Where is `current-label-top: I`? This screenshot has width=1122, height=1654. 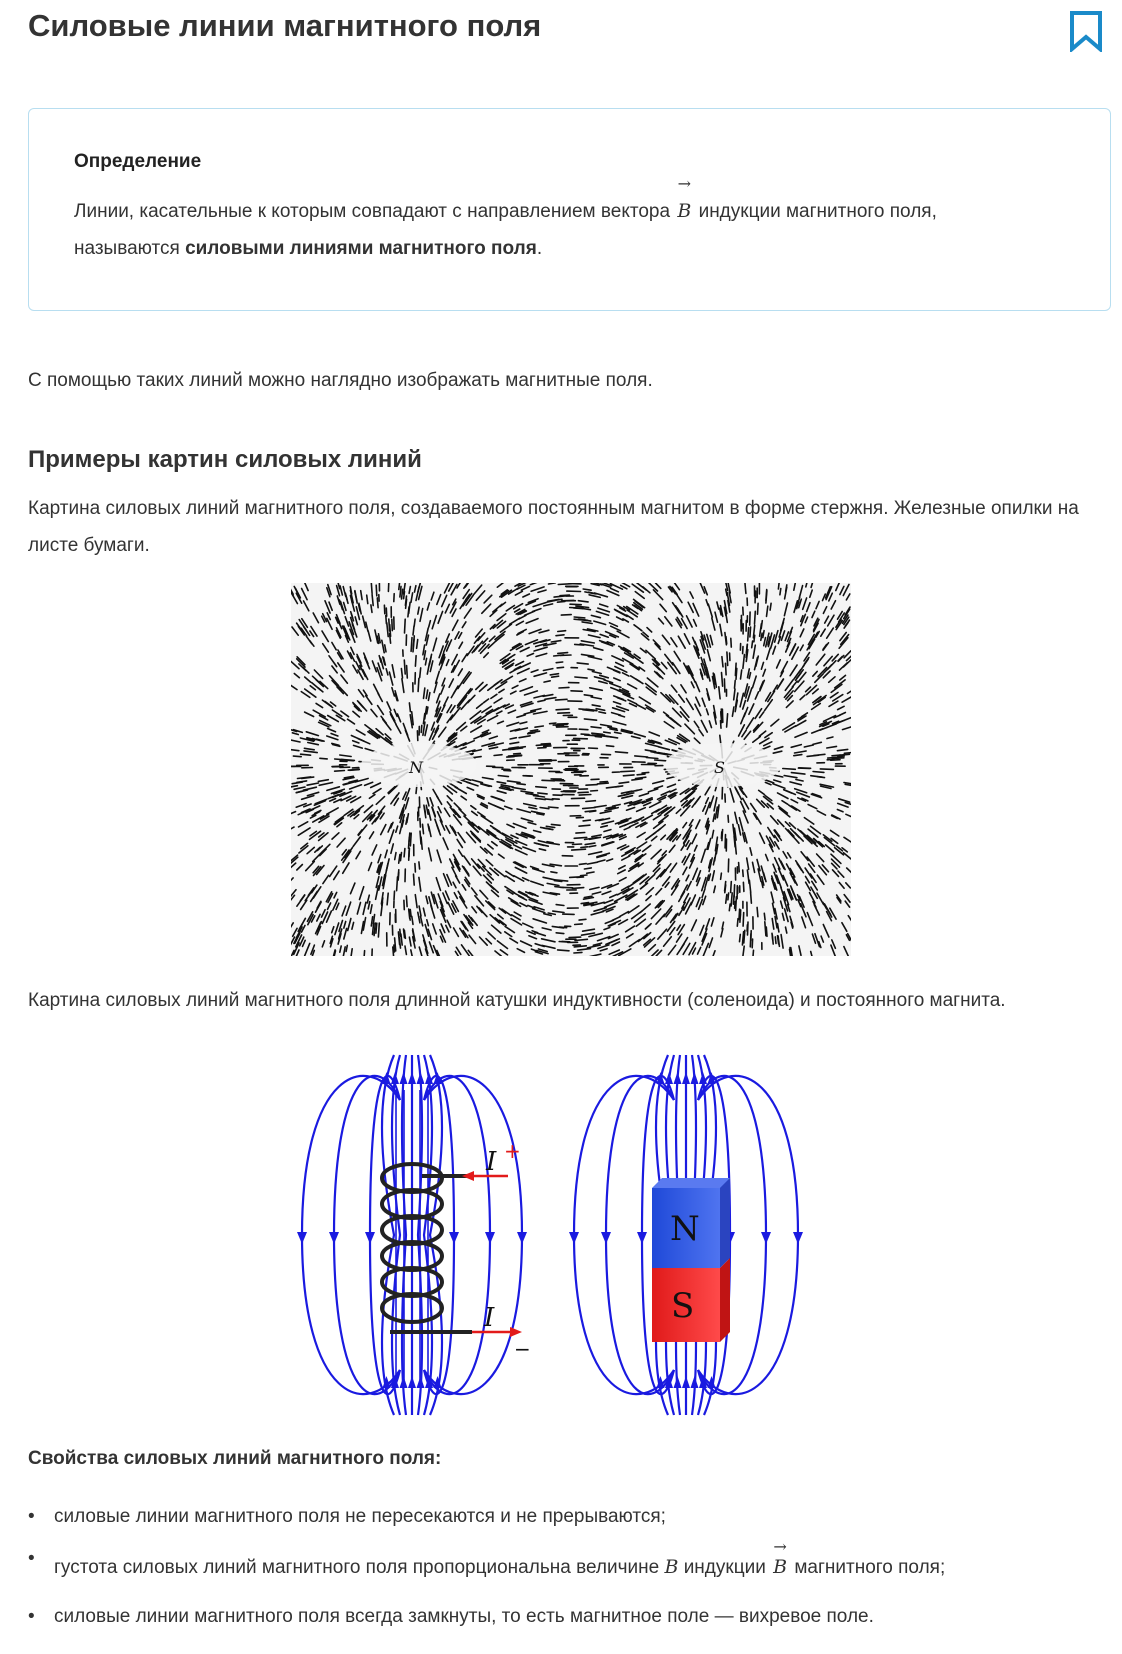 current-label-top: I is located at coordinates (491, 1162).